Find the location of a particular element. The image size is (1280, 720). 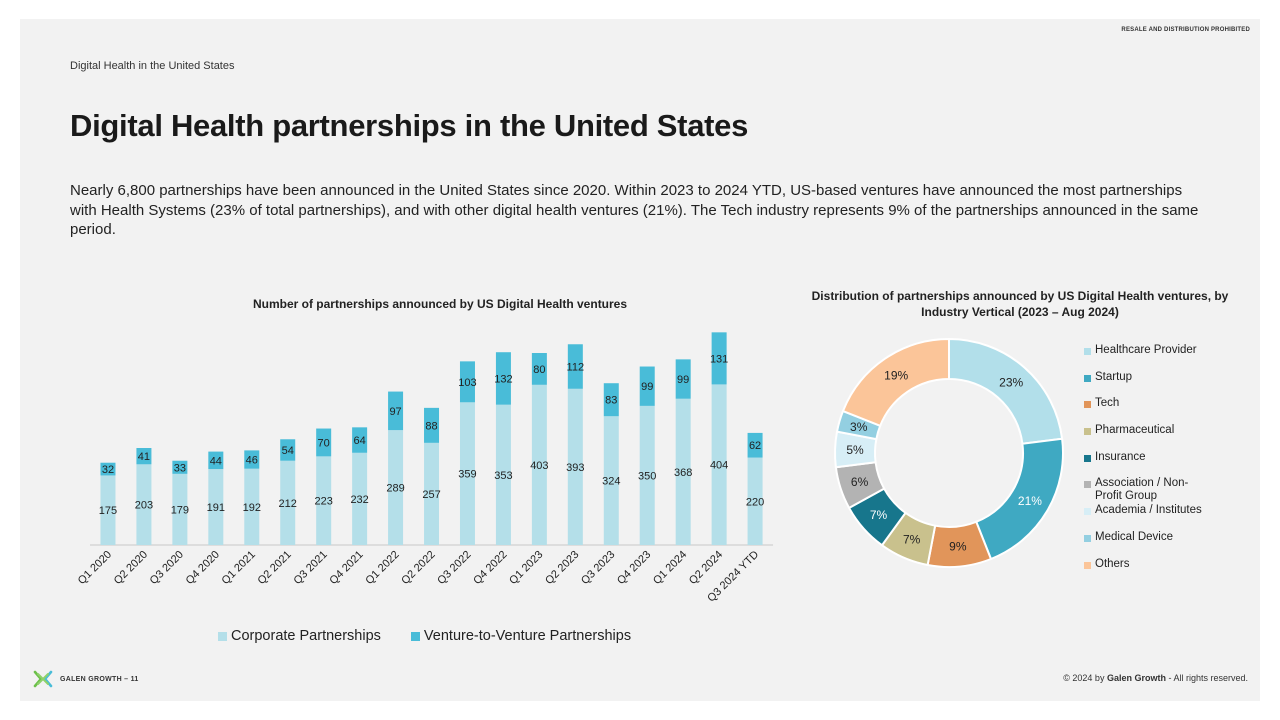

data-label-venture: 70 is located at coordinates (324, 443).